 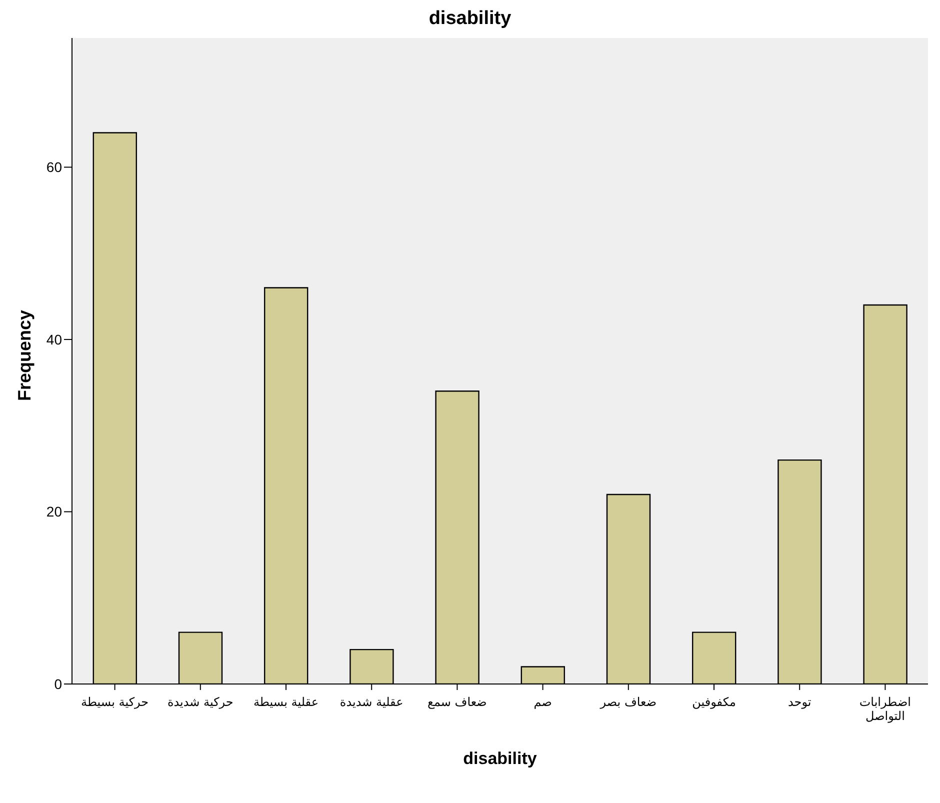 I want to click on x-axis-title: disability, so click(x=500, y=758).